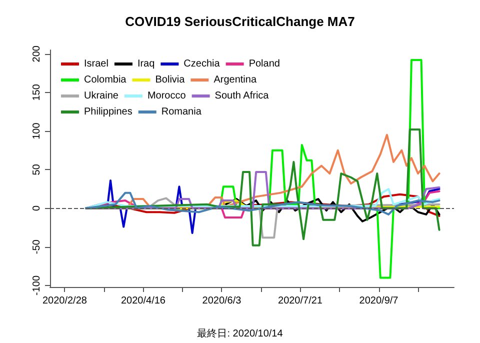 The width and height of the screenshot is (480, 343). What do you see at coordinates (37, 131) in the screenshot?
I see `y-tick-label: 100` at bounding box center [37, 131].